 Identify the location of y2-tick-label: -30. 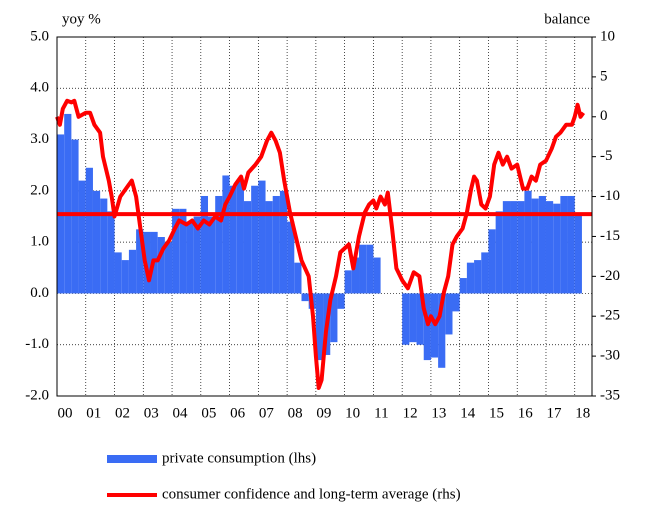
(610, 356).